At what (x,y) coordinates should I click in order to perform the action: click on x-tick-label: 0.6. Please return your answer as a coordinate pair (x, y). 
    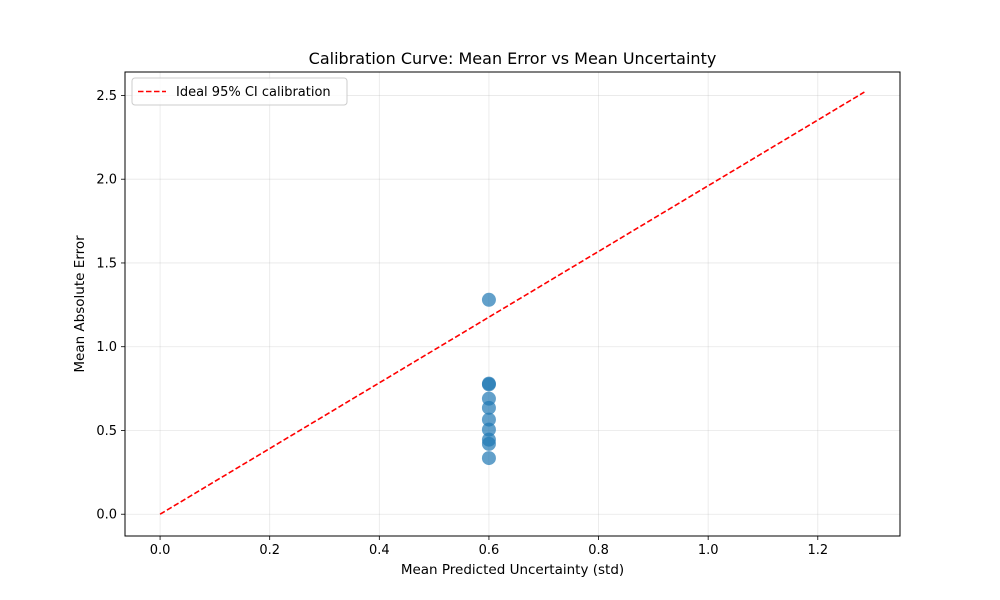
    Looking at the image, I should click on (489, 550).